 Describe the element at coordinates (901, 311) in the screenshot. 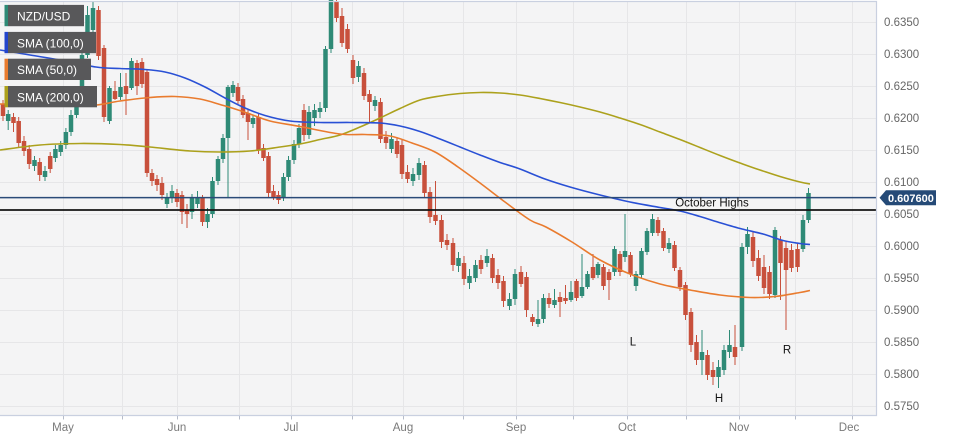

I see `svg-text: 0.5900` at that location.